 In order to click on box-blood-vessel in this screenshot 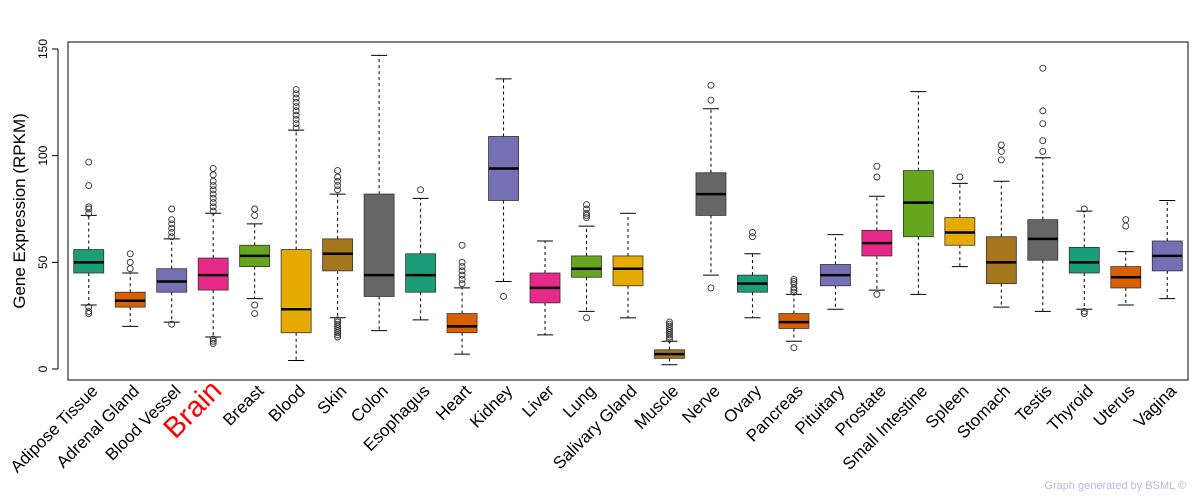, I will do `click(172, 266)`.